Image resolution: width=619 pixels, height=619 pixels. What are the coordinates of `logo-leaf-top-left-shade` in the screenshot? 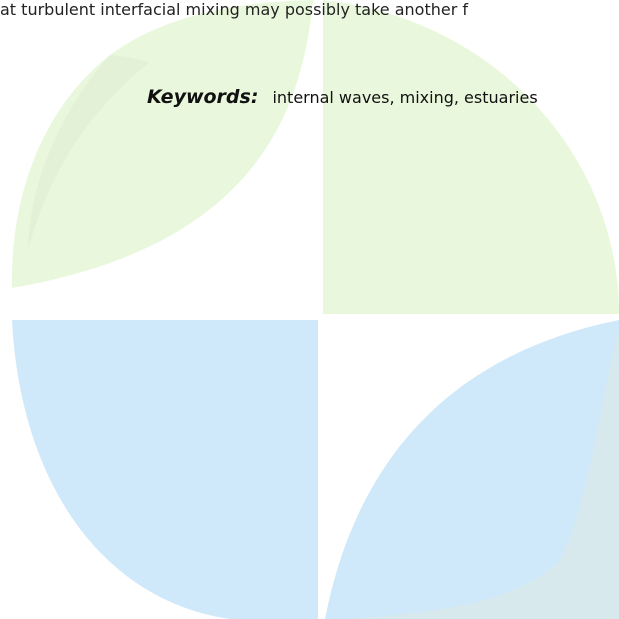 It's located at (89, 152).